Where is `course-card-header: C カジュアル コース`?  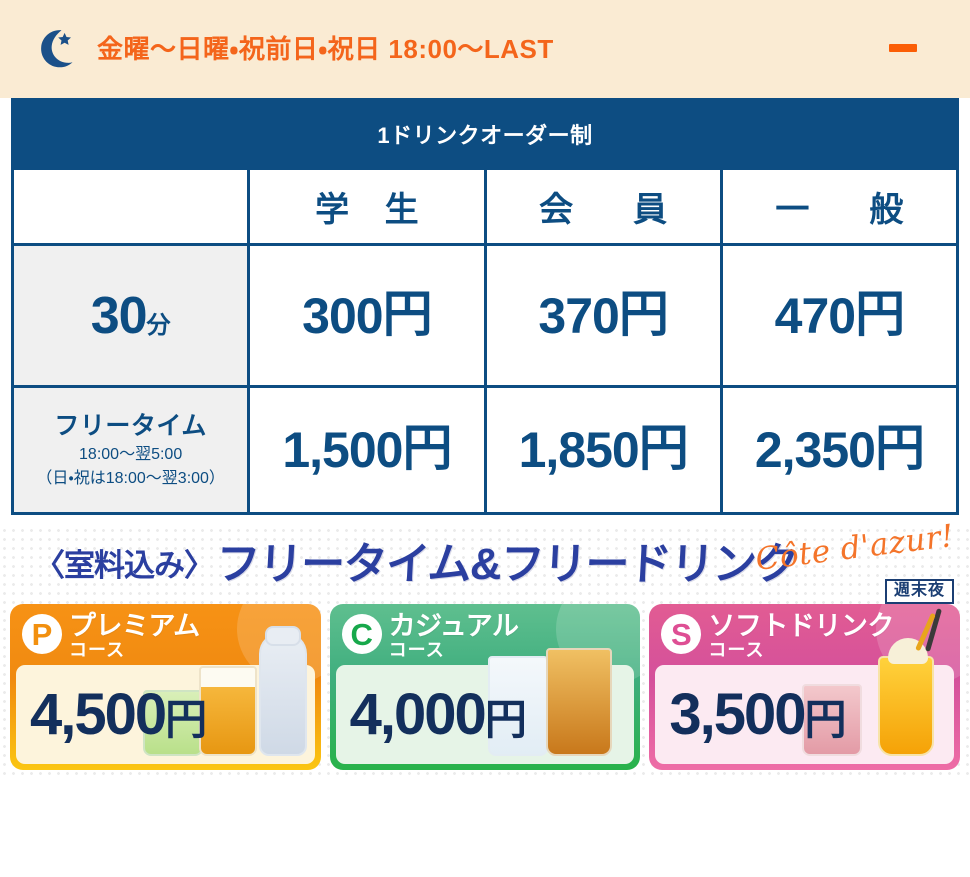 course-card-header: C カジュアル コース is located at coordinates (485, 644).